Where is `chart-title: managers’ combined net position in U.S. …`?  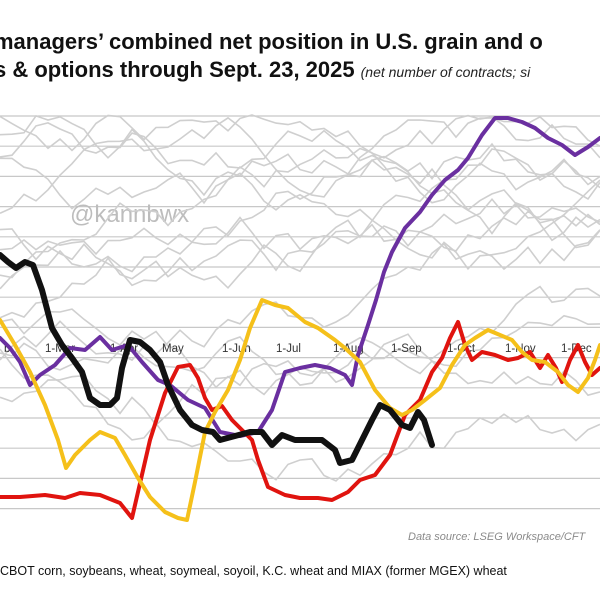
chart-title: managers’ combined net position in U.S. … is located at coordinates (300, 57).